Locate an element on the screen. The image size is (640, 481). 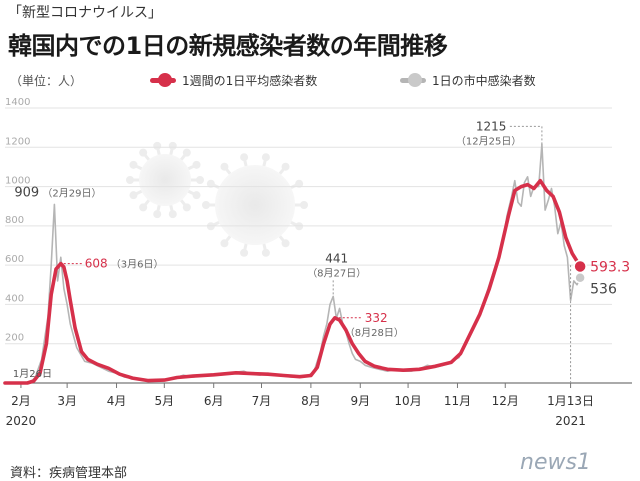
annotation-value: 441 is located at coordinates (336, 258).